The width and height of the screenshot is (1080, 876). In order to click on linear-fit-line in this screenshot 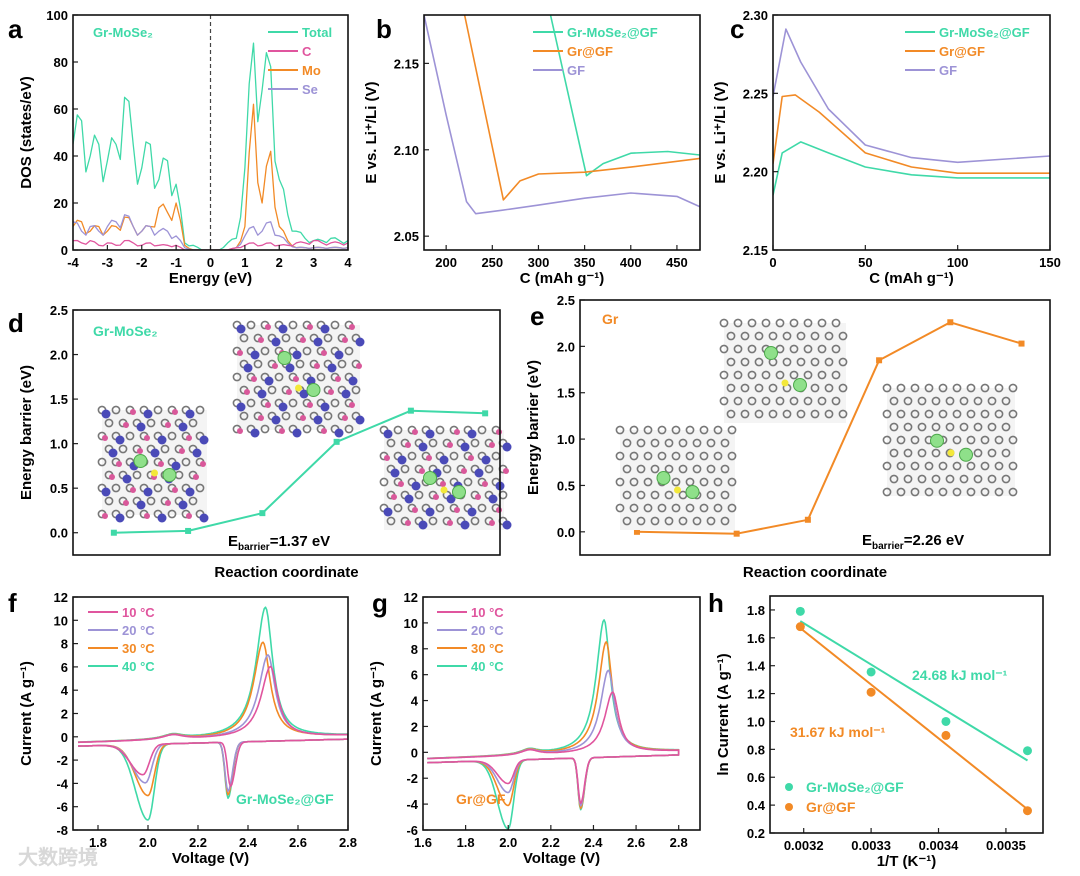, I will do `click(914, 719)`.